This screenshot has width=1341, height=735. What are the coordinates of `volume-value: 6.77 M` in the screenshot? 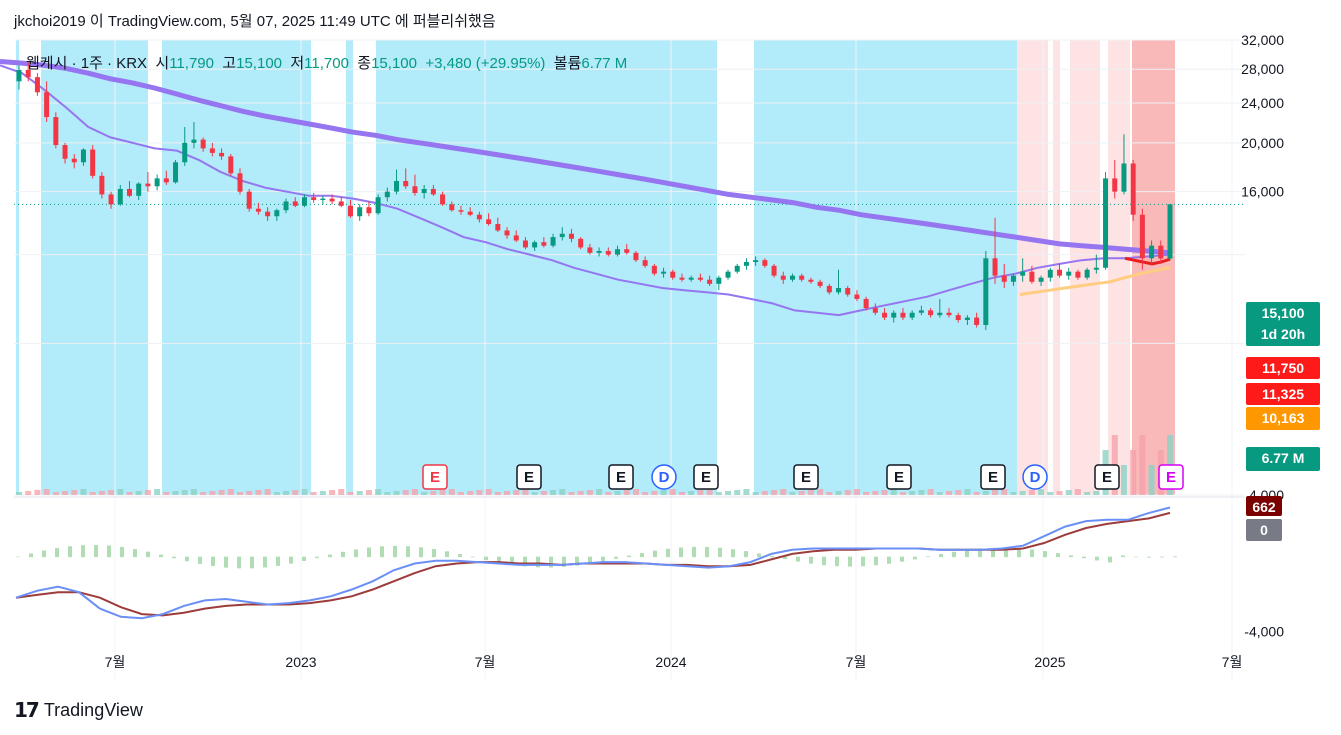 It's located at (604, 63).